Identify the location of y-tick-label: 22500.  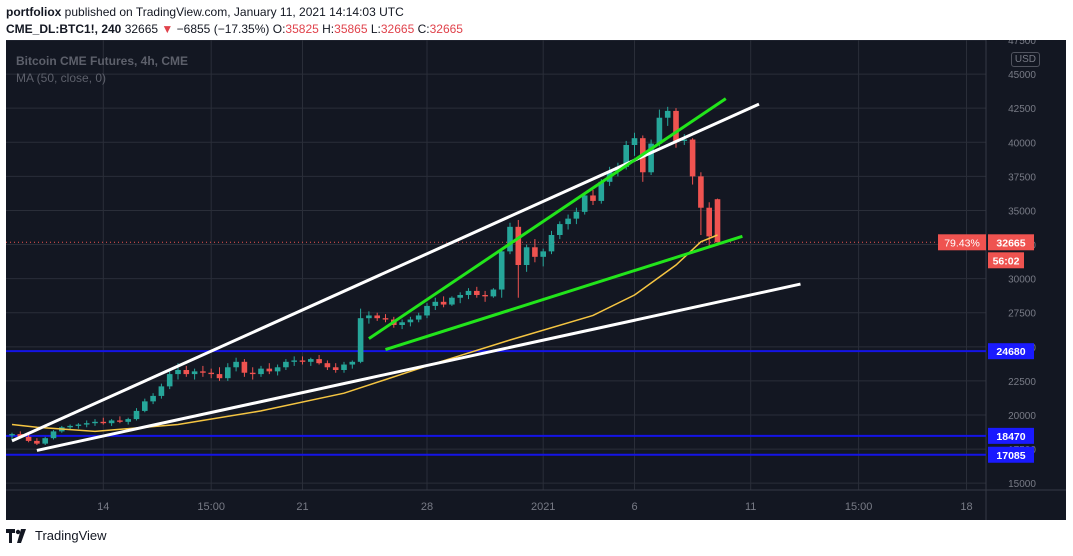
(1022, 382).